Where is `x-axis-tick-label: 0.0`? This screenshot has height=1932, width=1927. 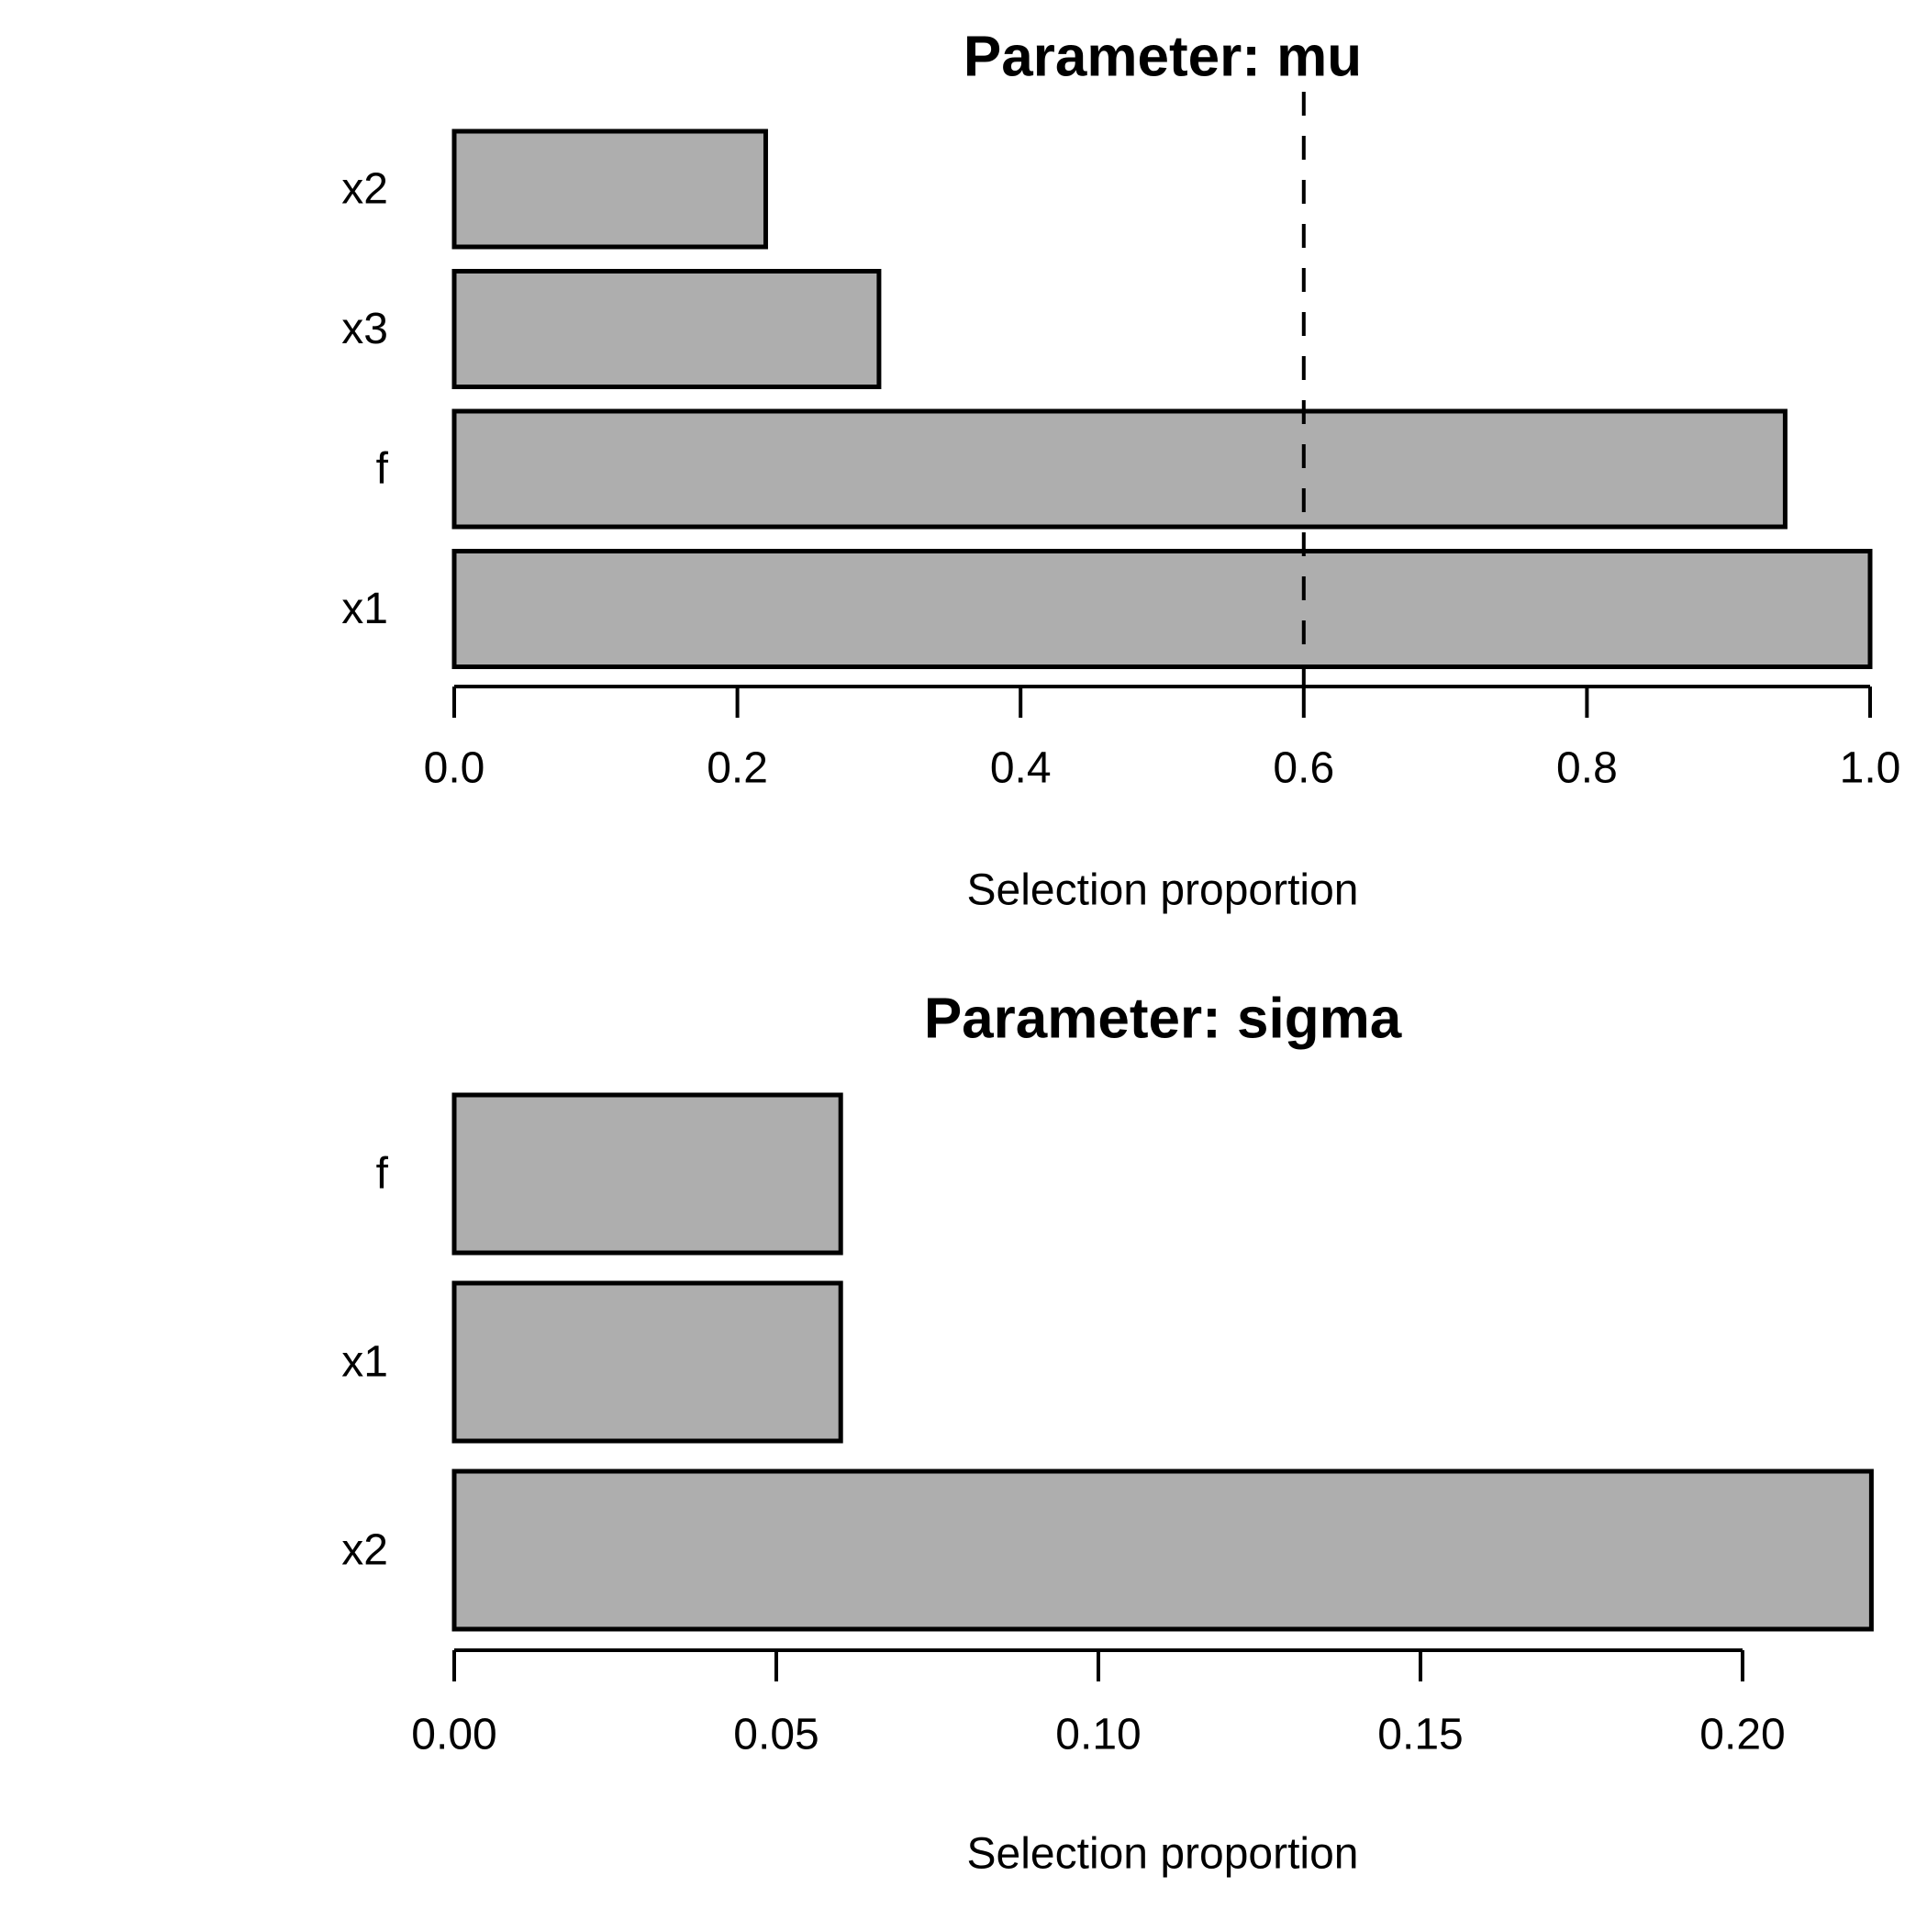
x-axis-tick-label: 0.0 is located at coordinates (454, 769).